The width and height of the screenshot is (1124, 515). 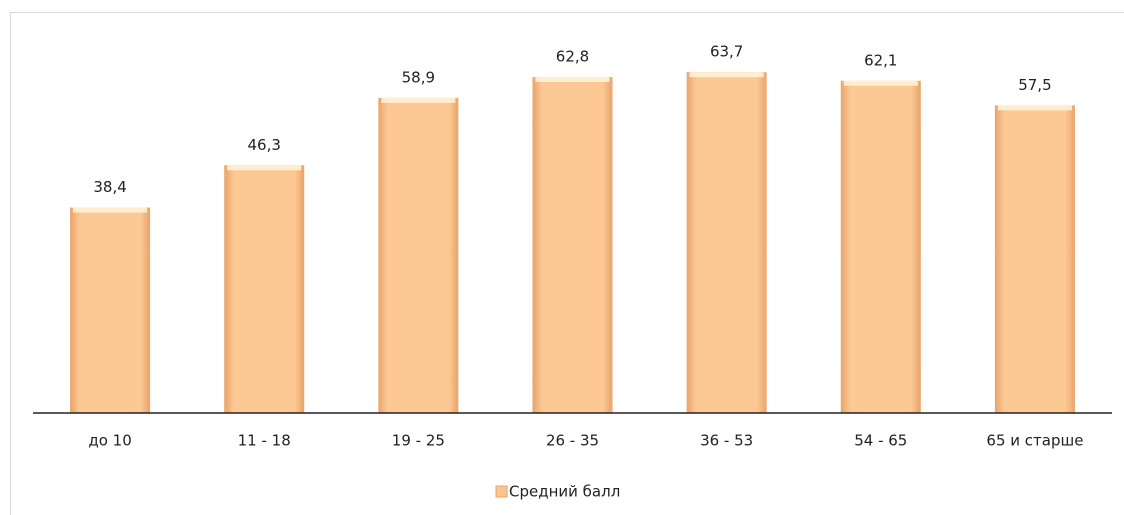 What do you see at coordinates (726, 441) in the screenshot?
I see `x-tick-label: 36 - 53` at bounding box center [726, 441].